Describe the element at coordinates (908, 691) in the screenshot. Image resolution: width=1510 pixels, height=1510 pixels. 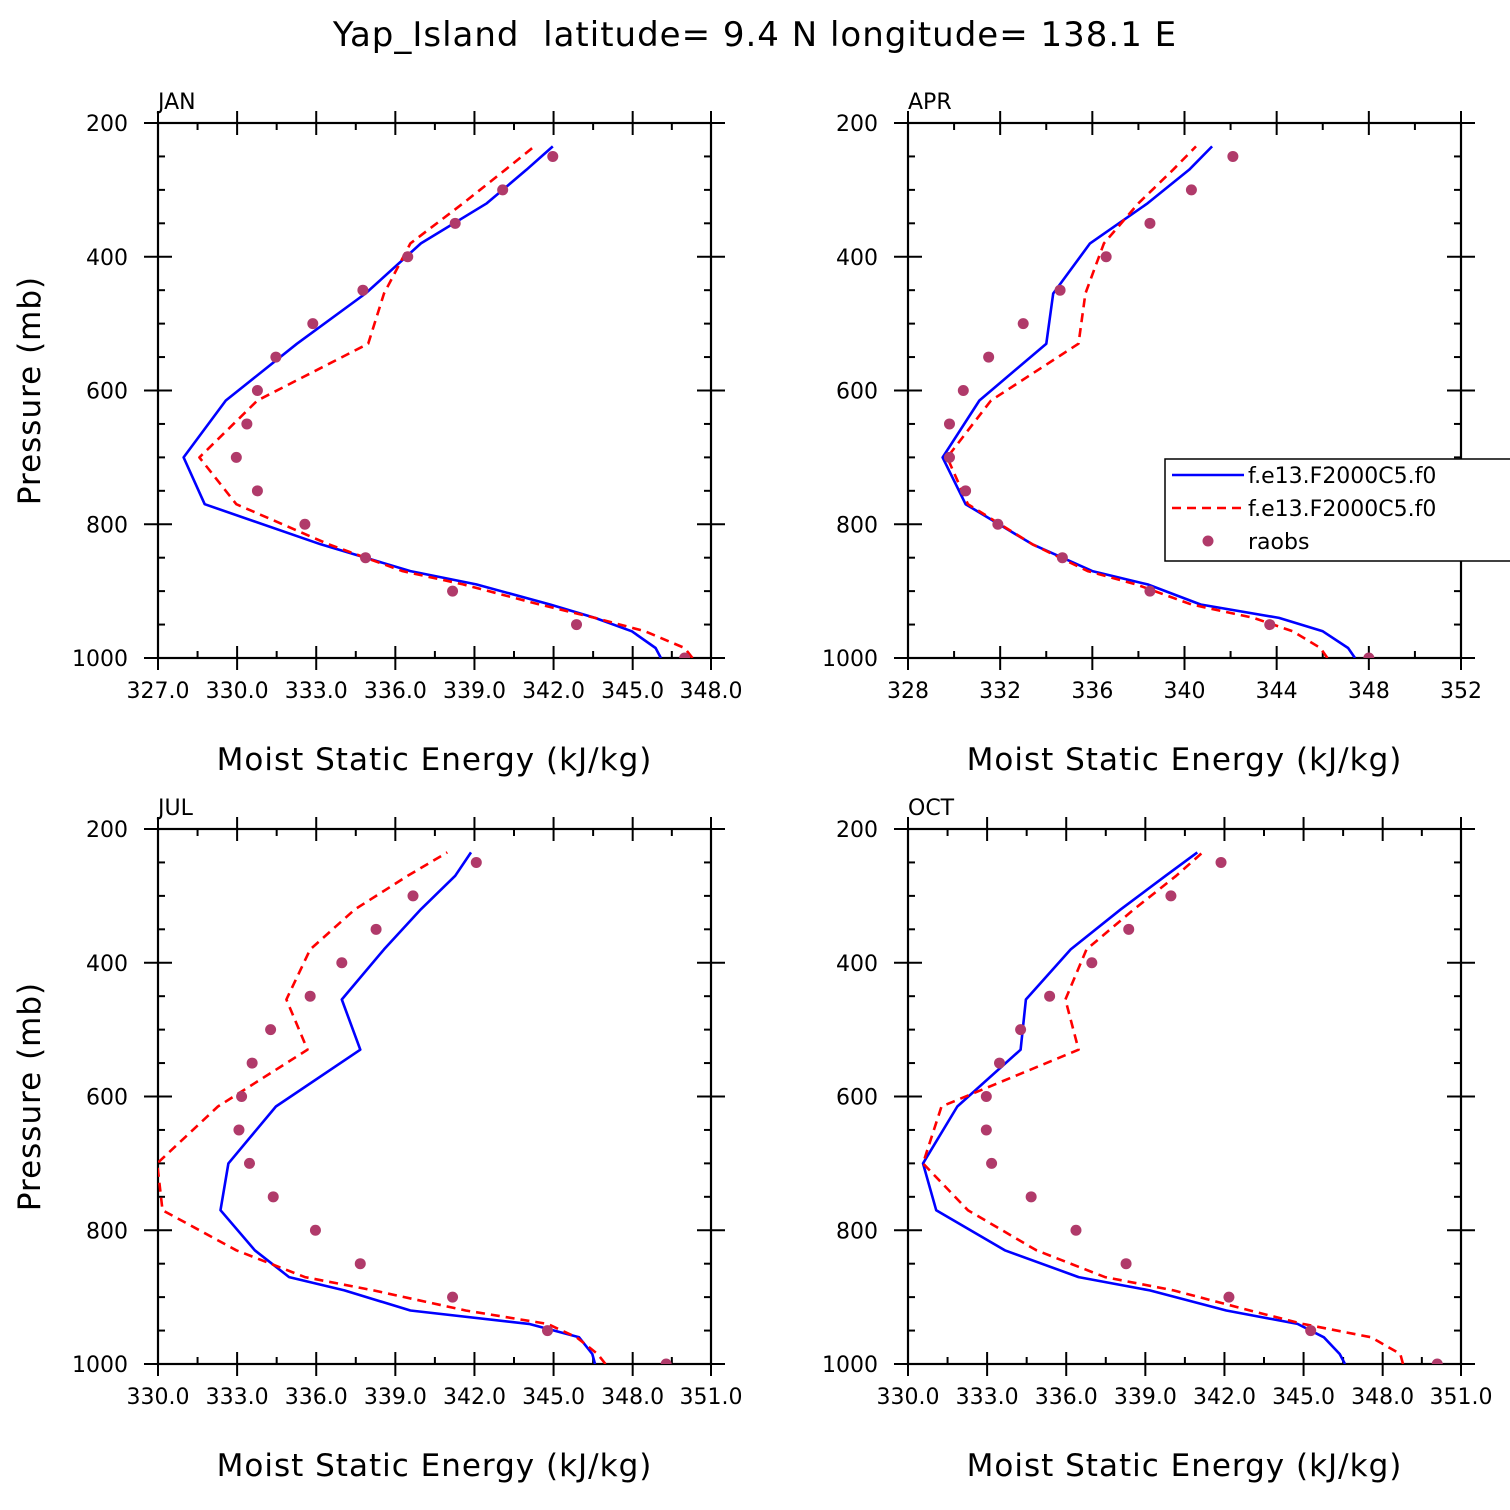
I see `x-tick-label: 328` at that location.